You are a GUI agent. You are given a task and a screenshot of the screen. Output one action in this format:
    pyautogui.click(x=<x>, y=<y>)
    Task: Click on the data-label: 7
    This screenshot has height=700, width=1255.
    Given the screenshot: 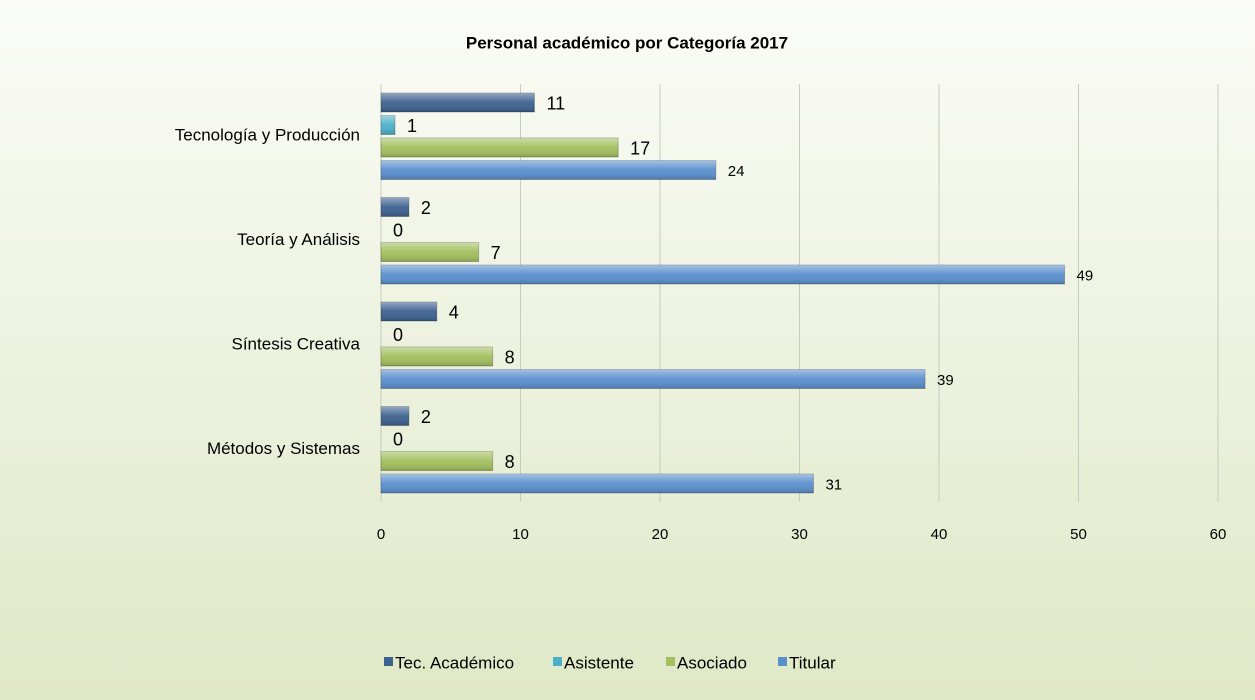 What is the action you would take?
    pyautogui.click(x=496, y=253)
    